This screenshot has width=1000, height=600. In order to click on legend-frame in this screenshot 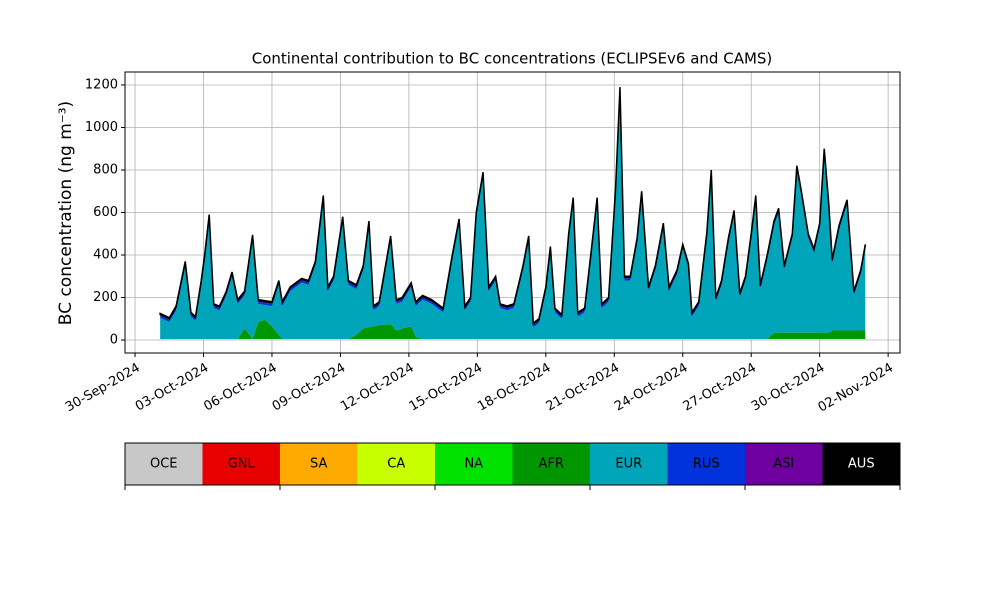, I will do `click(512, 464)`.